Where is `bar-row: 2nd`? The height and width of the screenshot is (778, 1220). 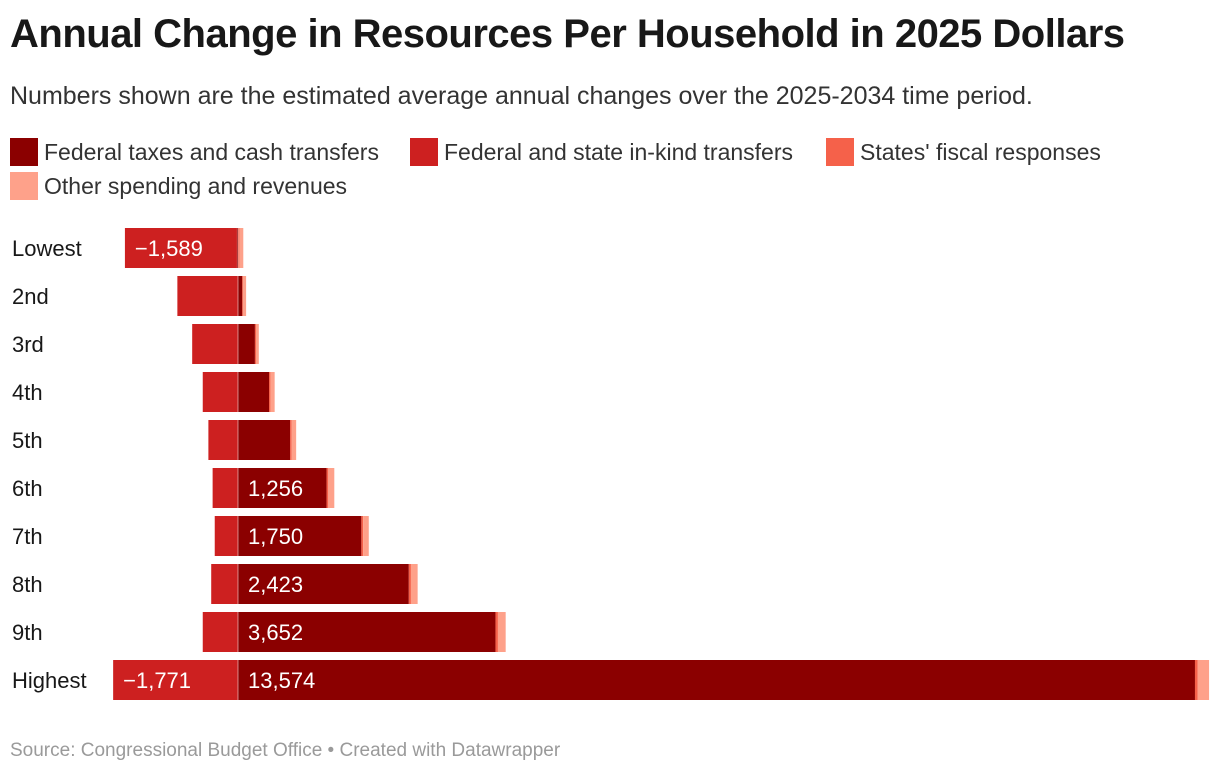 bar-row: 2nd is located at coordinates (129, 296).